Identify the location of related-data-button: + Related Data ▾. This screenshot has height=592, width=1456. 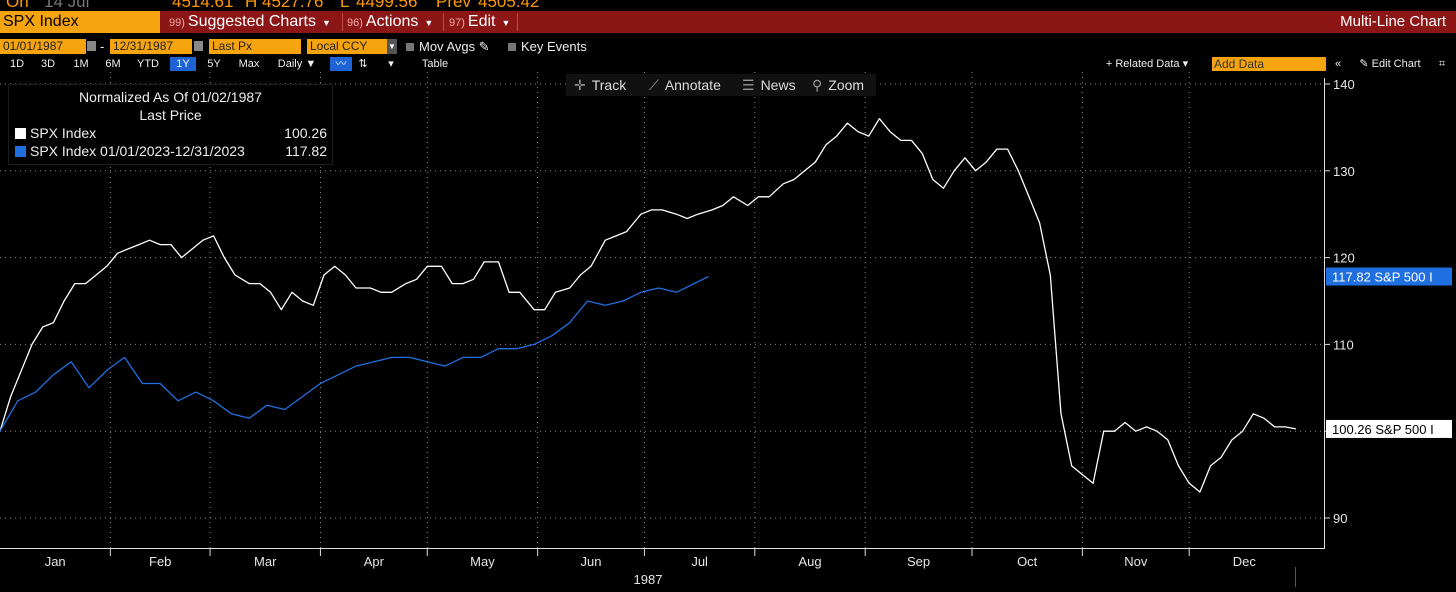
(1147, 64).